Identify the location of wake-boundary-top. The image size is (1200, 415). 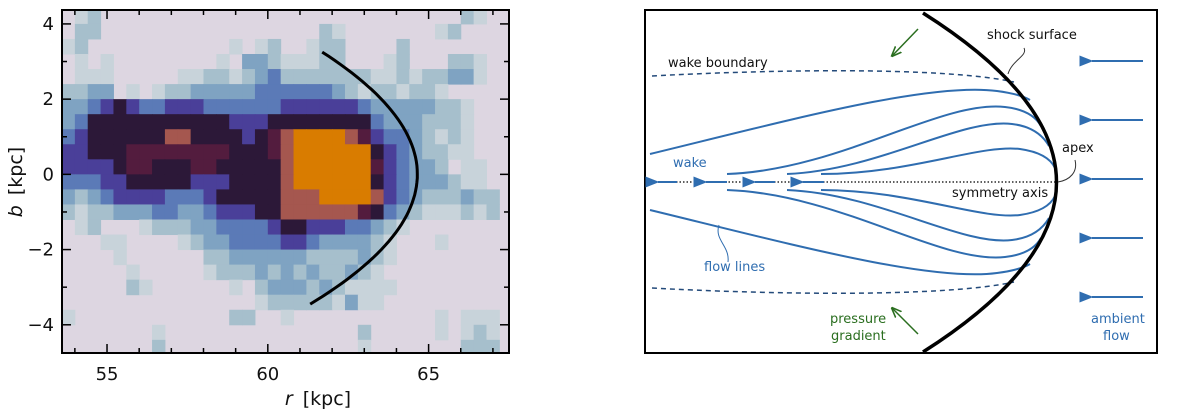
(833, 76).